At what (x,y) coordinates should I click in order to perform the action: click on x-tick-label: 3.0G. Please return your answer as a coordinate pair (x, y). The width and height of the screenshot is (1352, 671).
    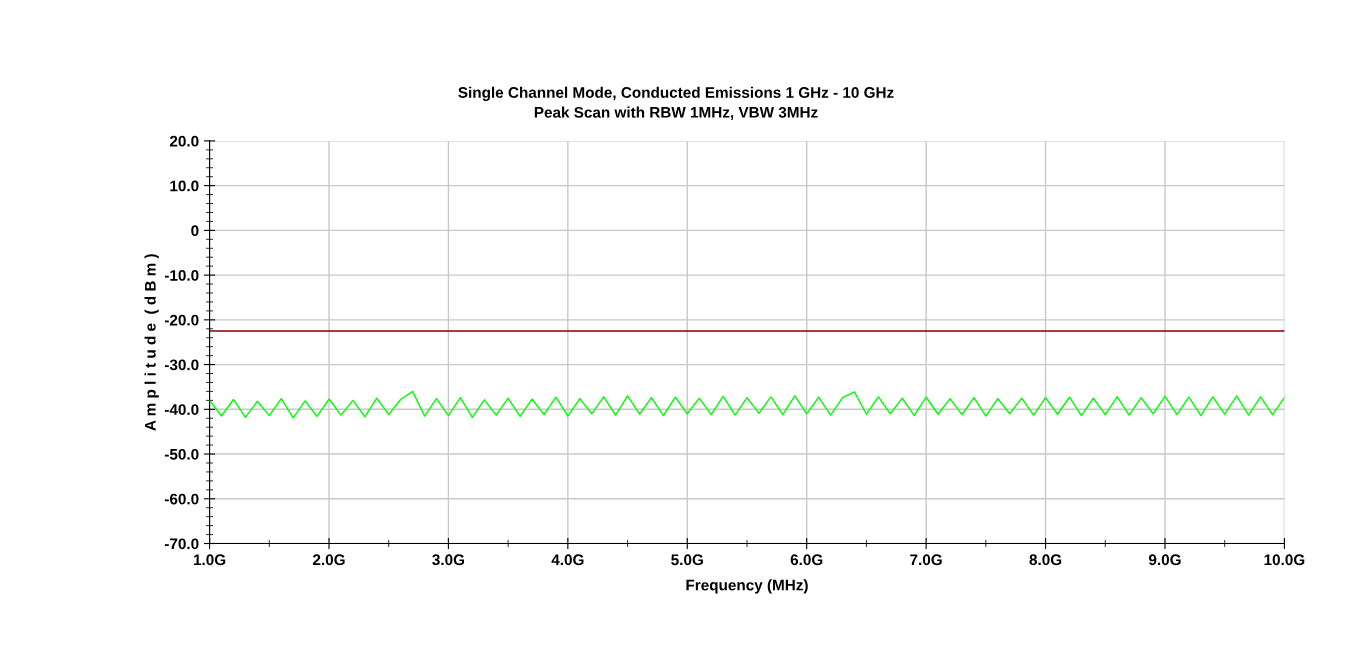
    Looking at the image, I should click on (448, 560).